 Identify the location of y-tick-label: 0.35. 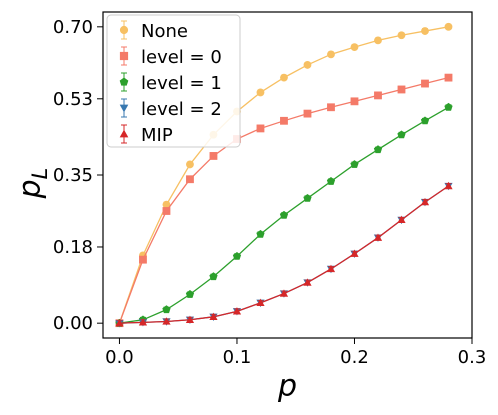
(73, 175).